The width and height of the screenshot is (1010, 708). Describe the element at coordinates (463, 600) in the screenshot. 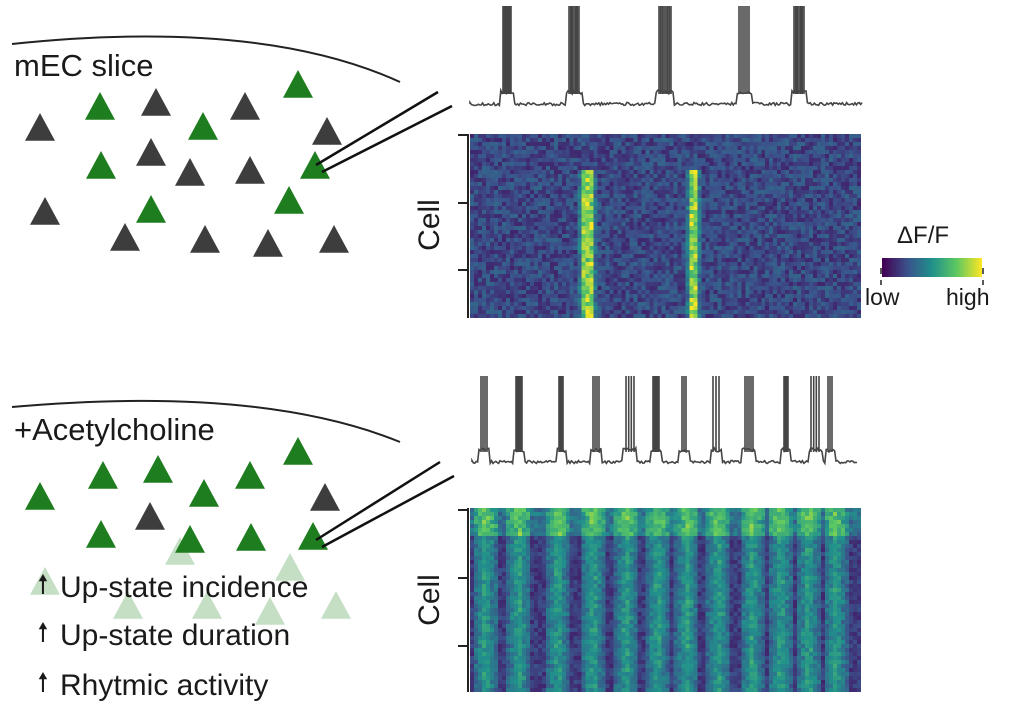

I see `heatmap-axis-bottom` at that location.